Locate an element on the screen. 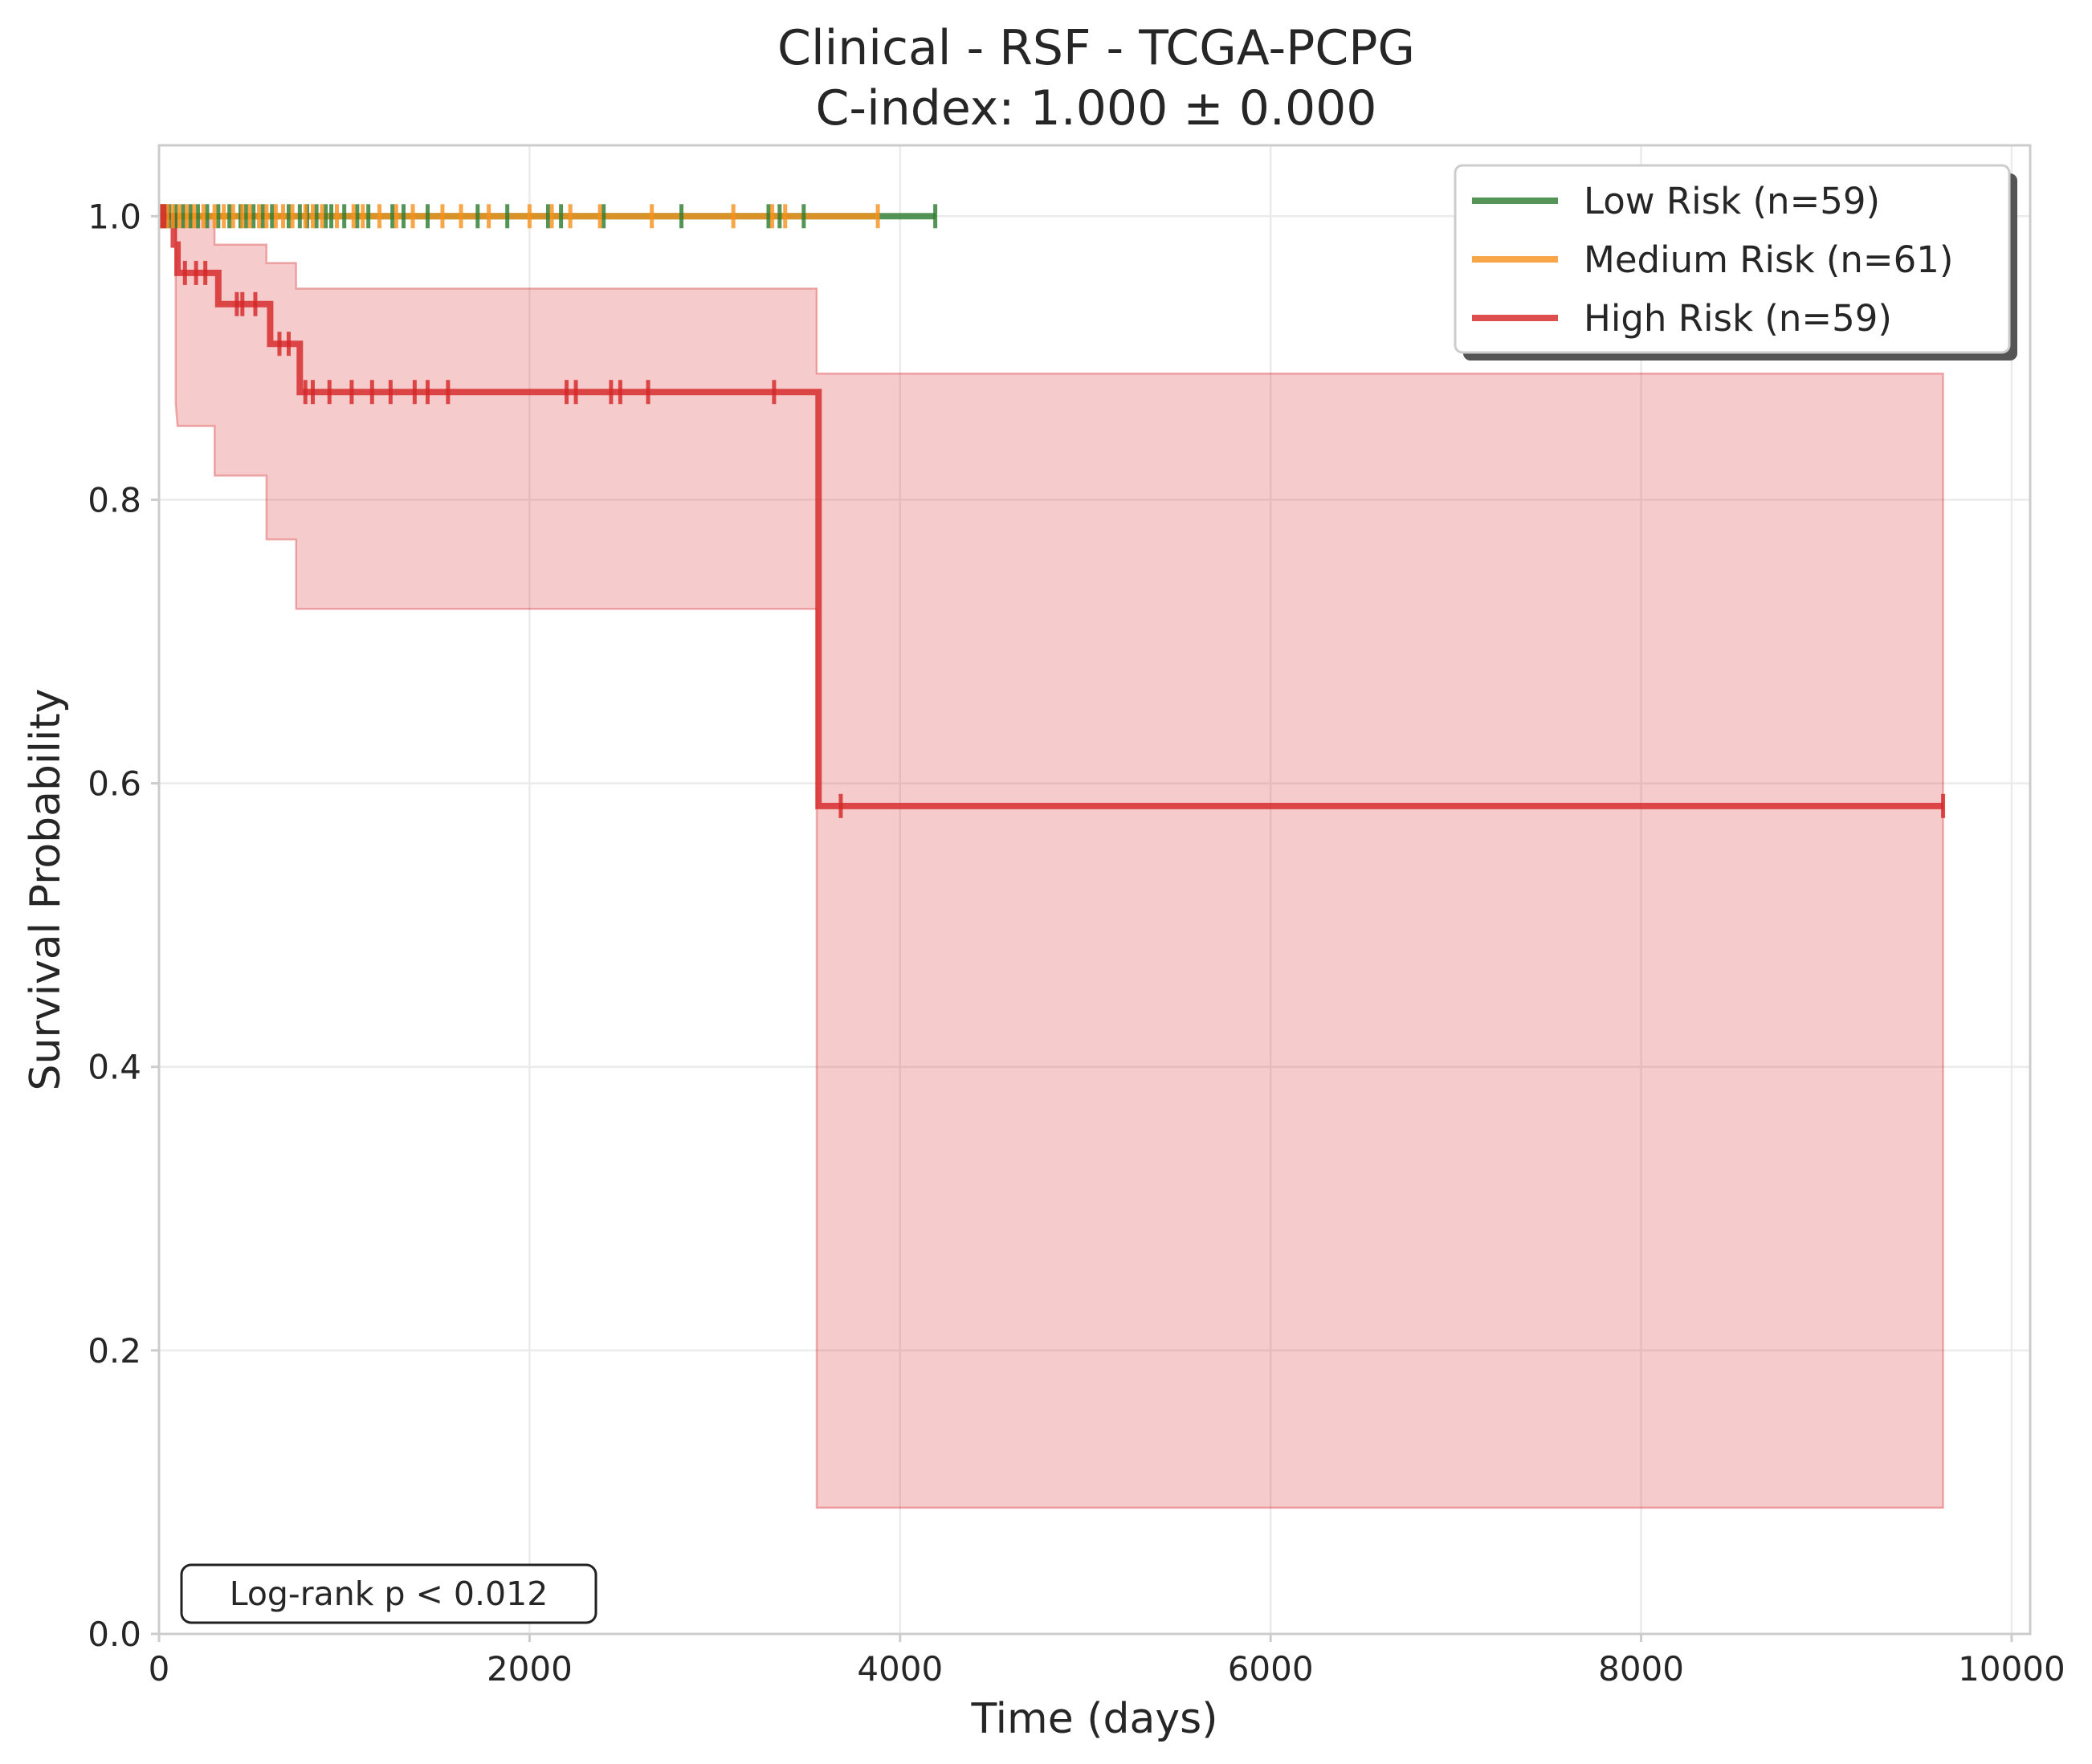  y-axis-label: Survival Probability is located at coordinates (46, 889).